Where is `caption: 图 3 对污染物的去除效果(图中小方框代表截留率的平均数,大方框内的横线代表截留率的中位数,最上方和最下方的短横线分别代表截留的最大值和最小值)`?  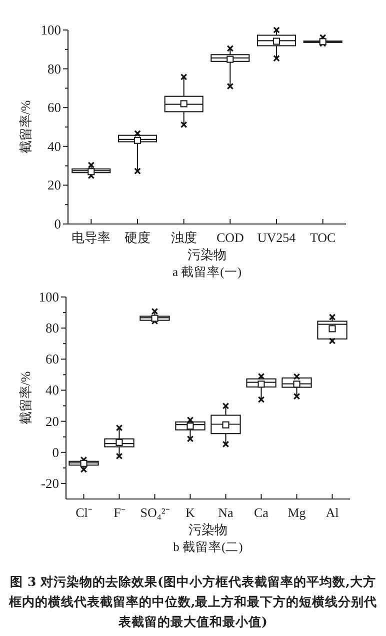
caption: 图 3 对污染物的去除效果(图中小方框代表截留率的平均数,大方框内的横线代表截留率的中位数,最上方和最下方的短横线分别代表截留的最大值和最小值) is located at coordinates (193, 602).